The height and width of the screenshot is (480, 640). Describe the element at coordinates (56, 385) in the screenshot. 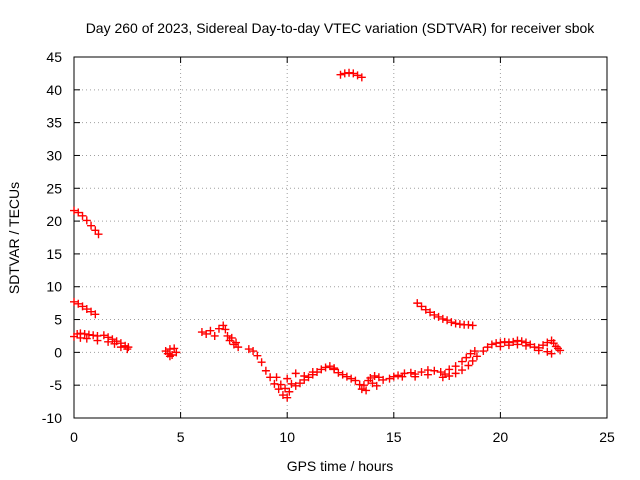

I see `y-tick-label: -5` at that location.